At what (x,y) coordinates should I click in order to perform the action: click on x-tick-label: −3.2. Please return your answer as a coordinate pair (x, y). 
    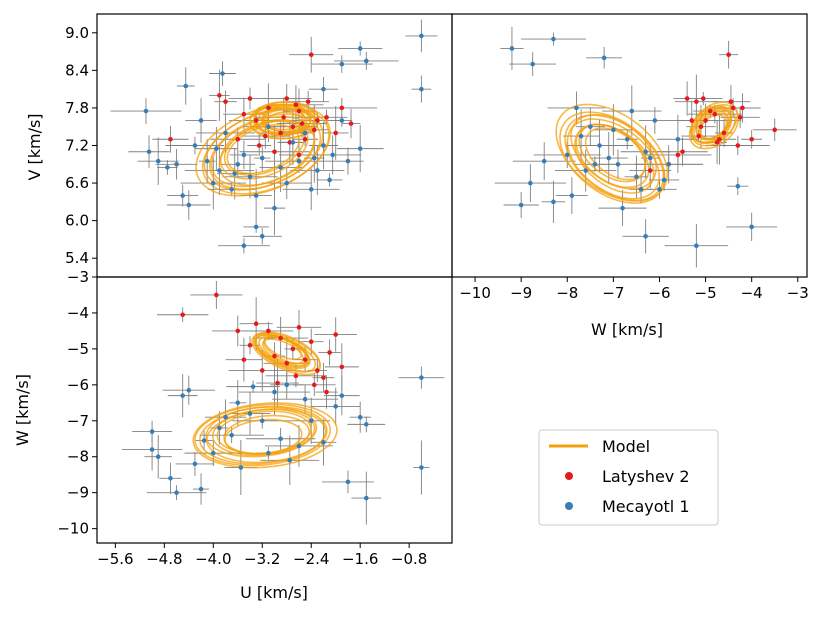
    Looking at the image, I should click on (262, 559).